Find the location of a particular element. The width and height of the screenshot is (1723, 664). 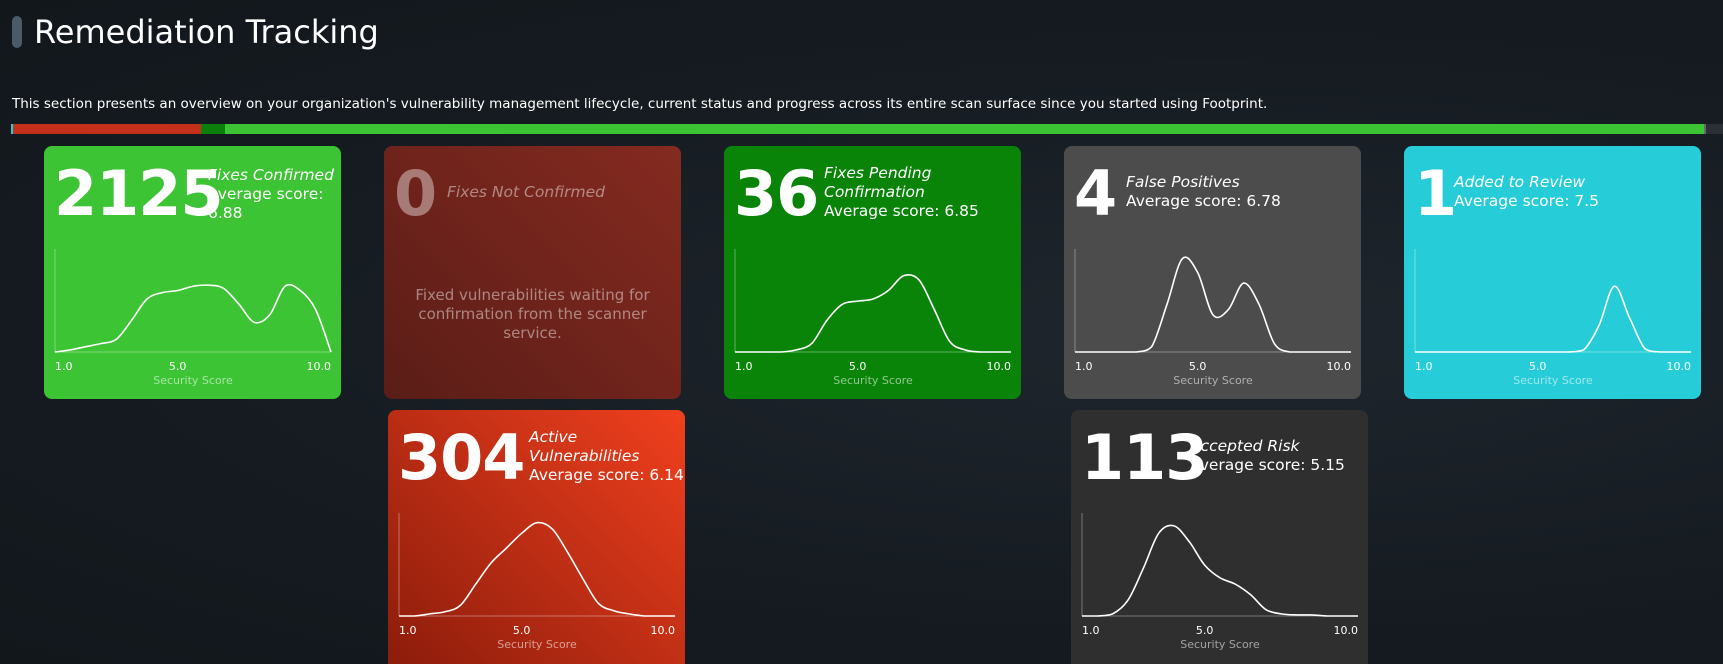

progress-segment-pending is located at coordinates (213, 129).